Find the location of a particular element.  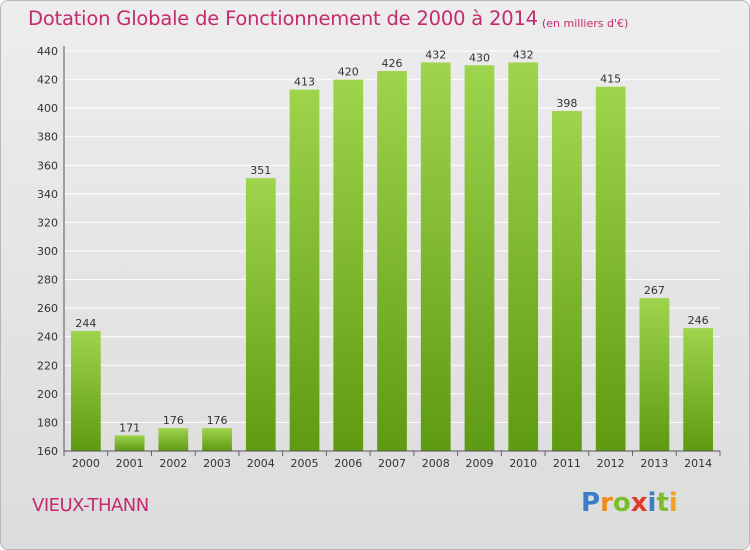

x-tick-label: 2013 is located at coordinates (654, 463).